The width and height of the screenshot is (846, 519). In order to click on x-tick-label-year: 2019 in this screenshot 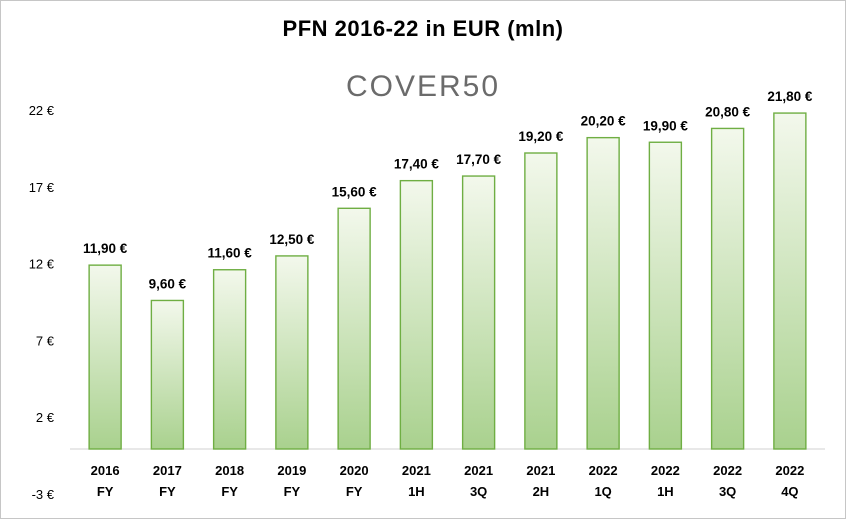, I will do `click(291, 470)`.